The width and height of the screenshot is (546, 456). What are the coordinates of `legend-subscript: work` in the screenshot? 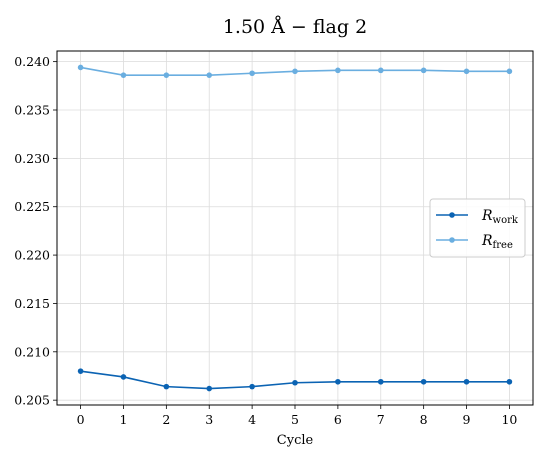 It's located at (506, 220).